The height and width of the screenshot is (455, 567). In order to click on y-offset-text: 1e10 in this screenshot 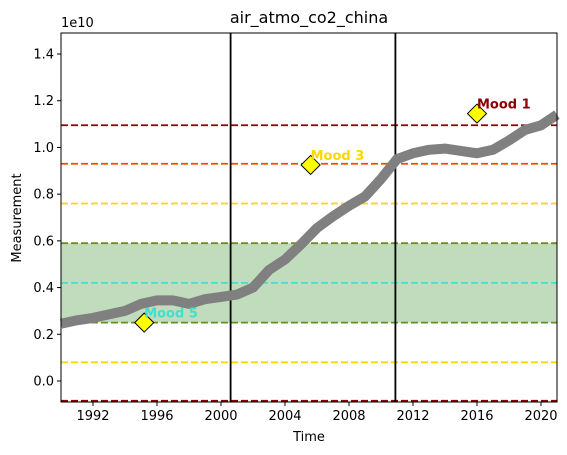, I will do `click(77, 23)`.